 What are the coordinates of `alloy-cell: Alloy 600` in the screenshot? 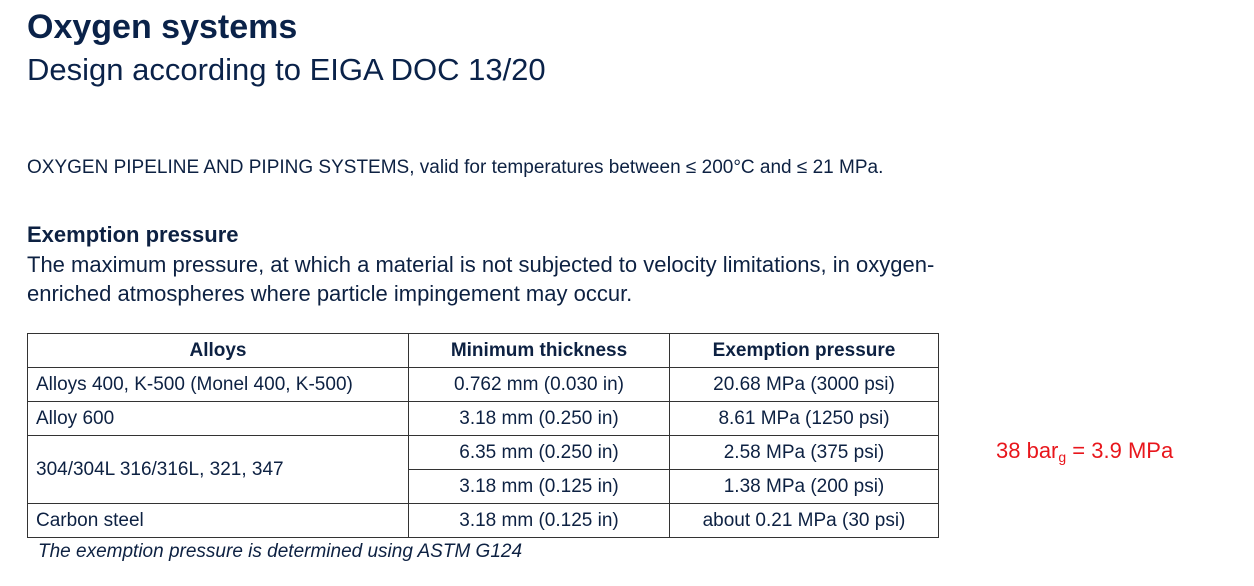 It's located at (218, 418).